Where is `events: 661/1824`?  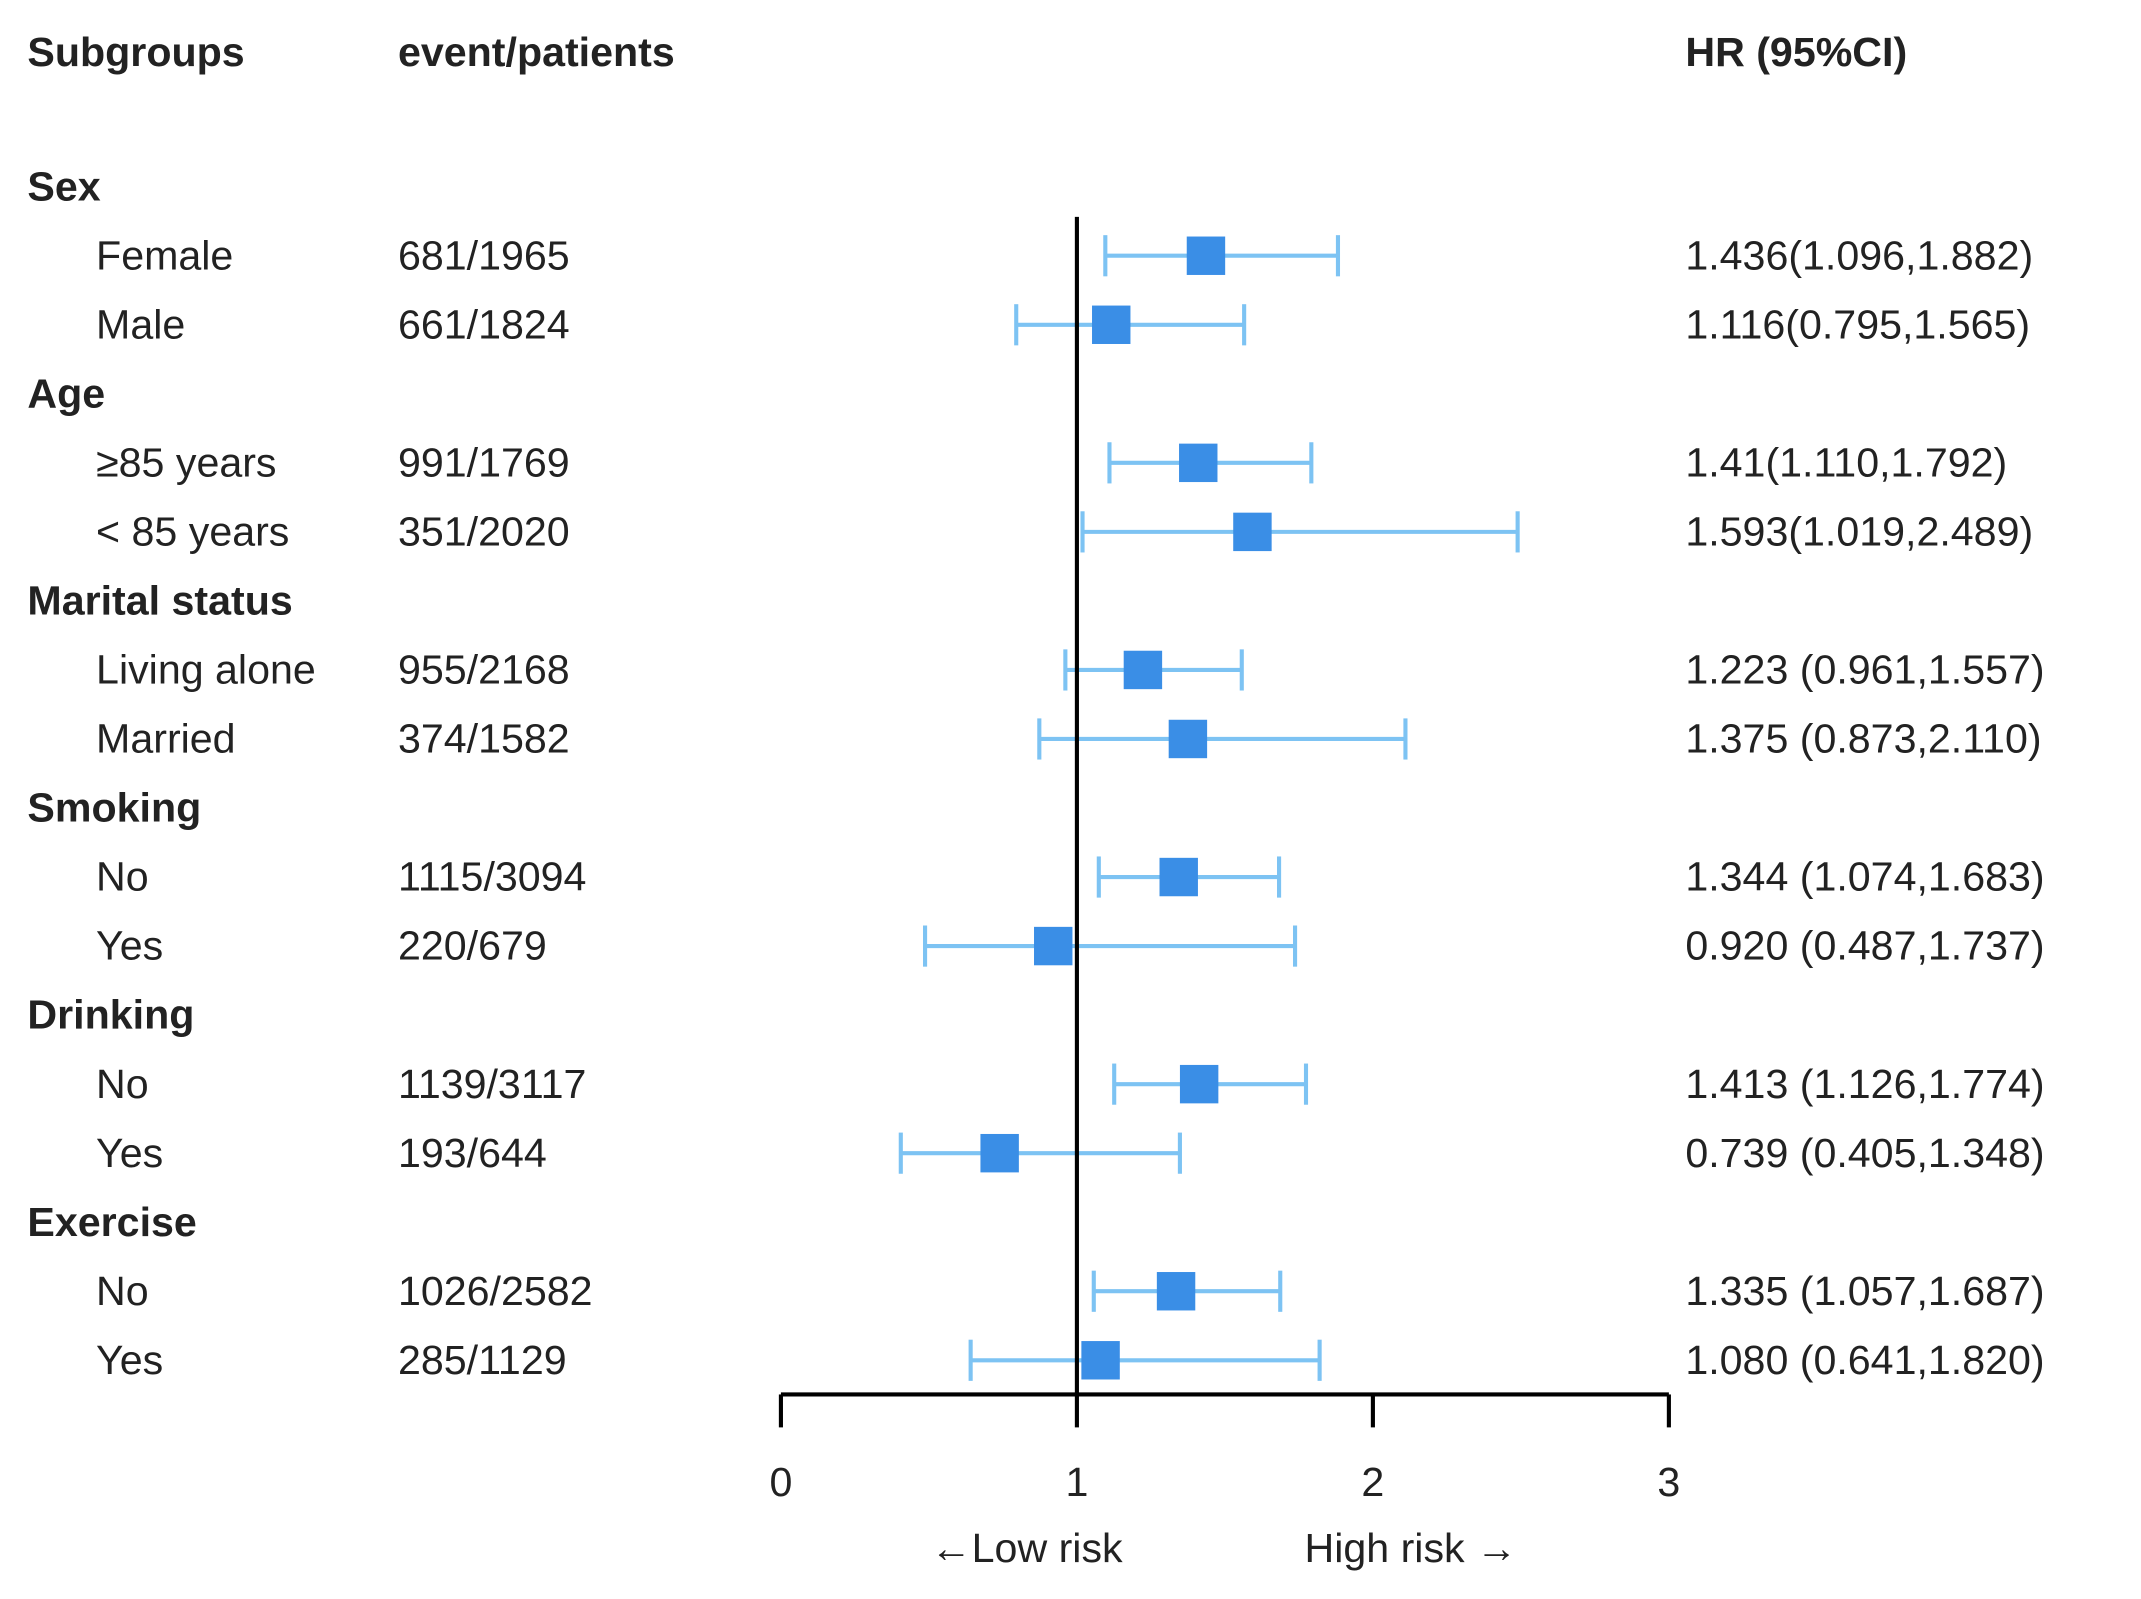
events: 661/1824 is located at coordinates (484, 324).